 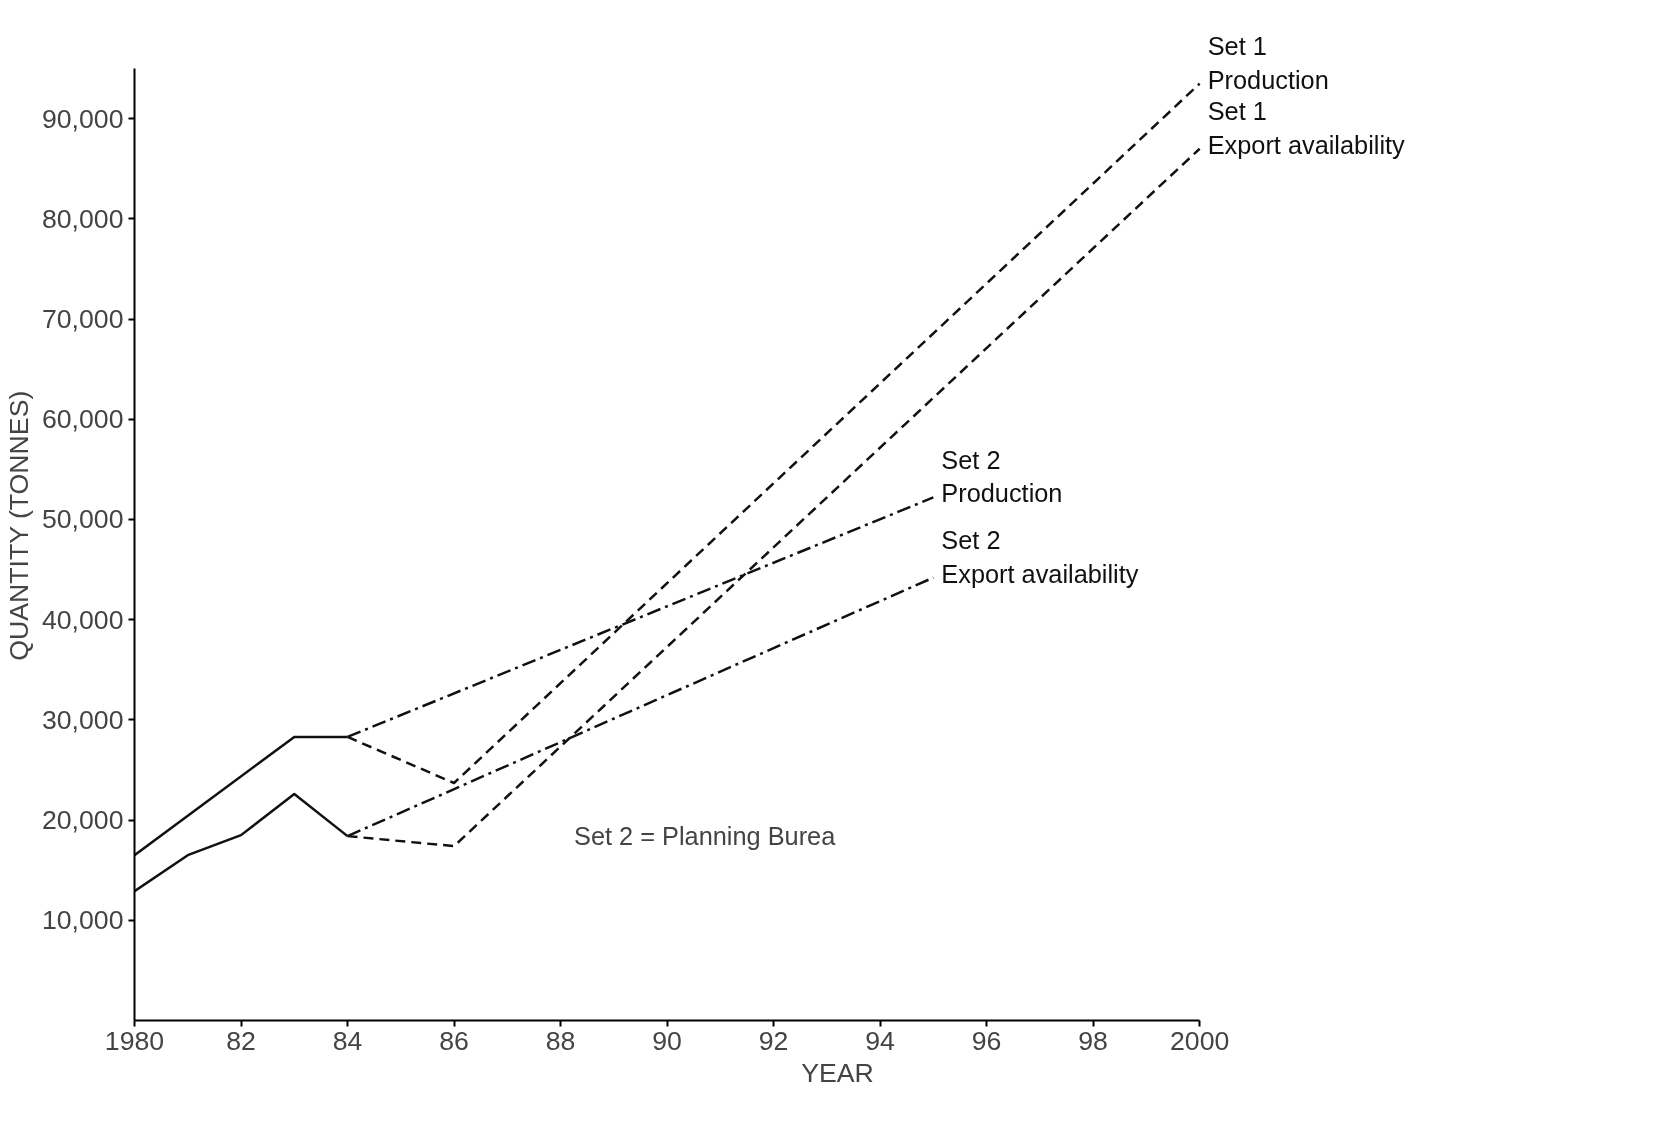 I want to click on y-tick-label: 30,000, so click(x=82, y=719).